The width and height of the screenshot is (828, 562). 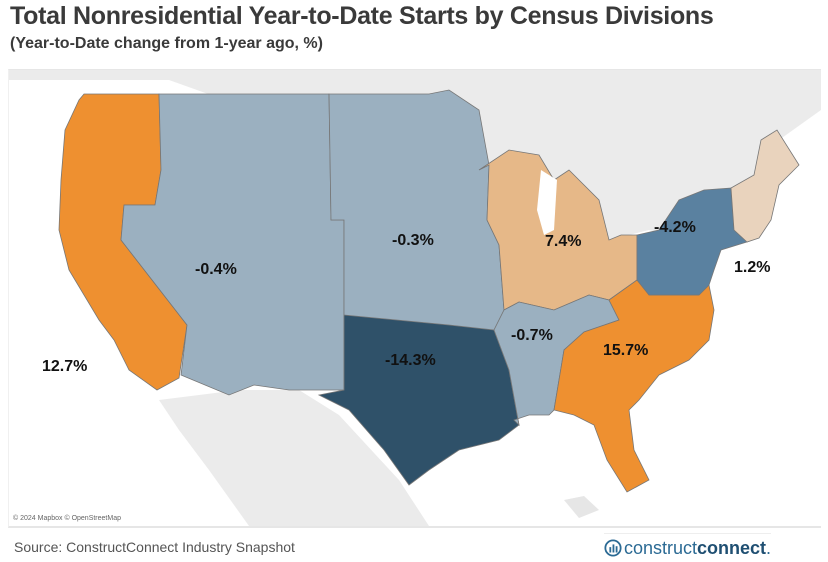 What do you see at coordinates (547, 202) in the screenshot?
I see `lake-michigan` at bounding box center [547, 202].